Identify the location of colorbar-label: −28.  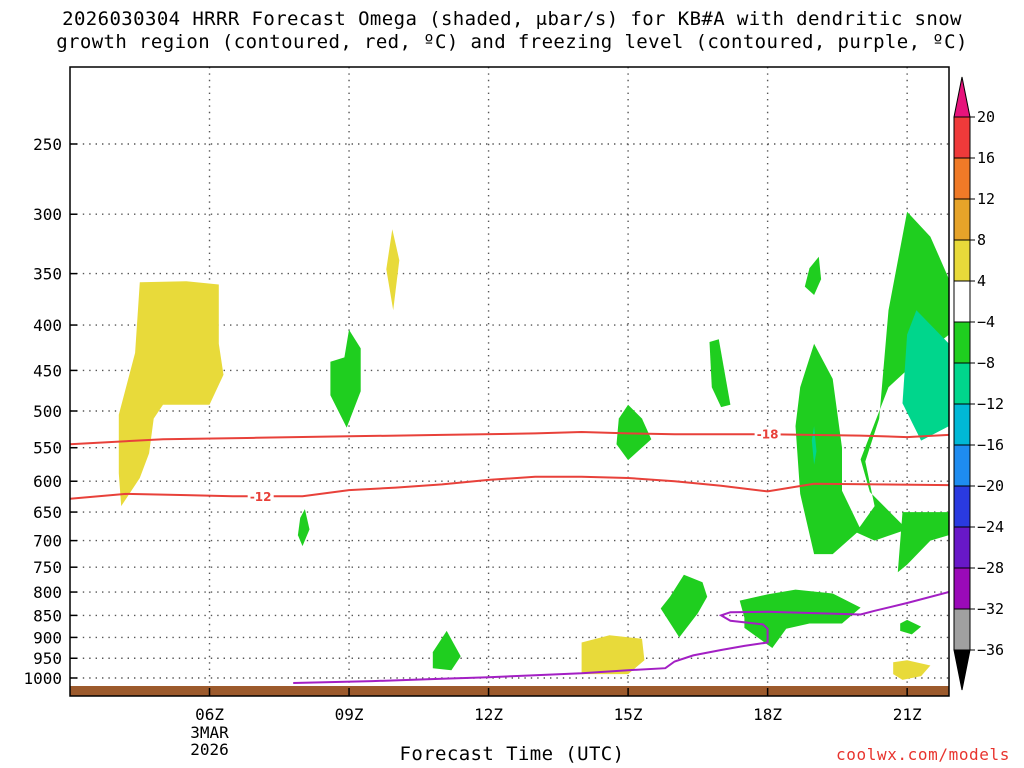
(990, 568).